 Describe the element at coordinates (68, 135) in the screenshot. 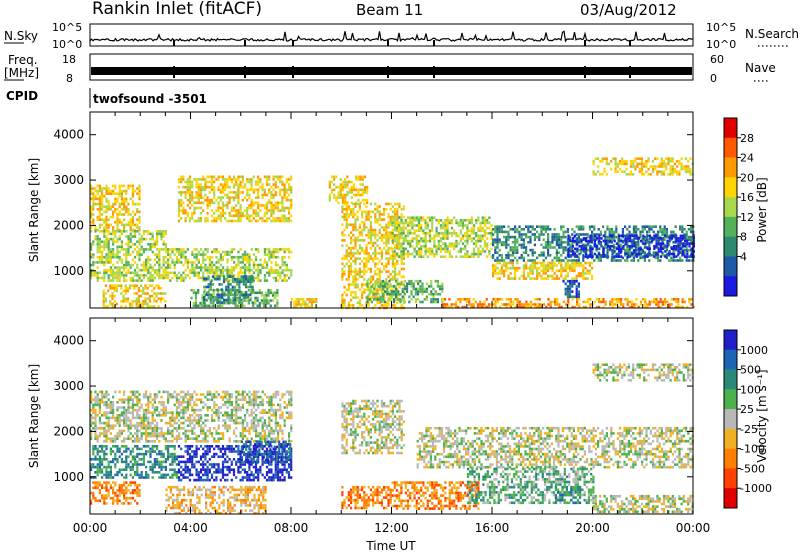

I see `power-ytick-label-3: 4000` at that location.